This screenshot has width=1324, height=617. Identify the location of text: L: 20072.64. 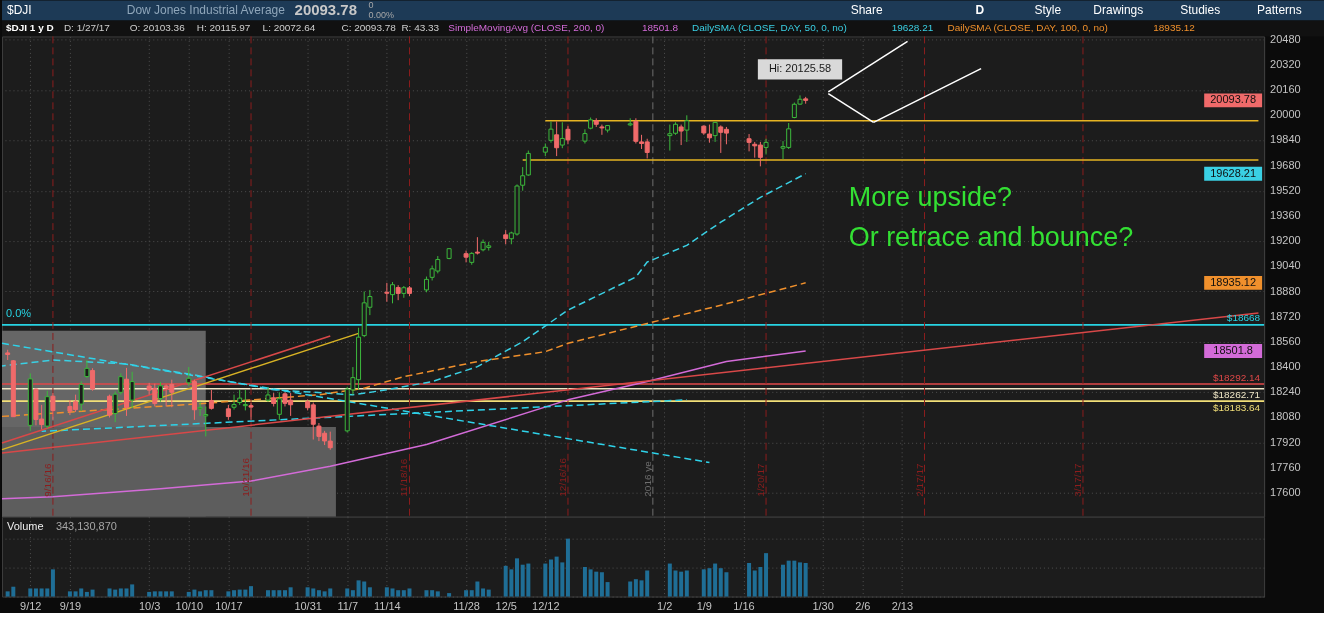
(289, 28).